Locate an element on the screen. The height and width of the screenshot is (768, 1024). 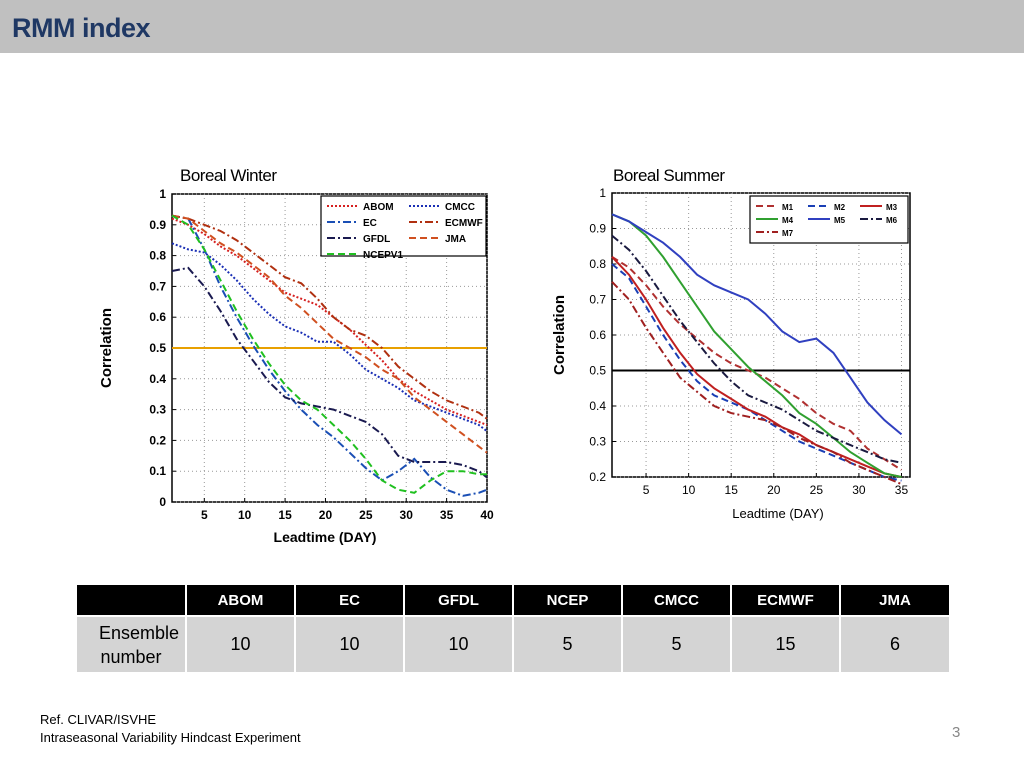
page-number: 3 is located at coordinates (956, 732).